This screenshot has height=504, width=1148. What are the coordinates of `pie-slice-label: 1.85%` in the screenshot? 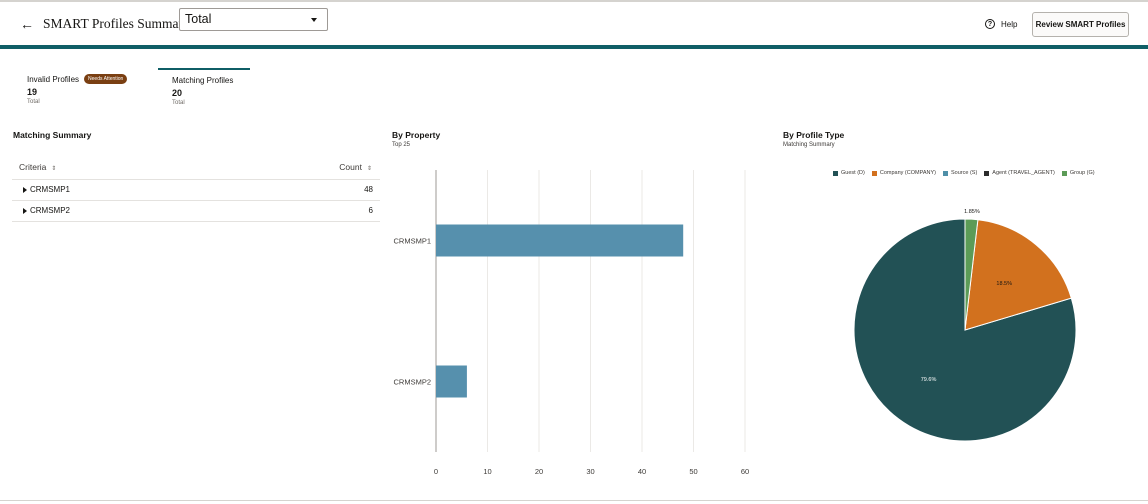 It's located at (972, 212).